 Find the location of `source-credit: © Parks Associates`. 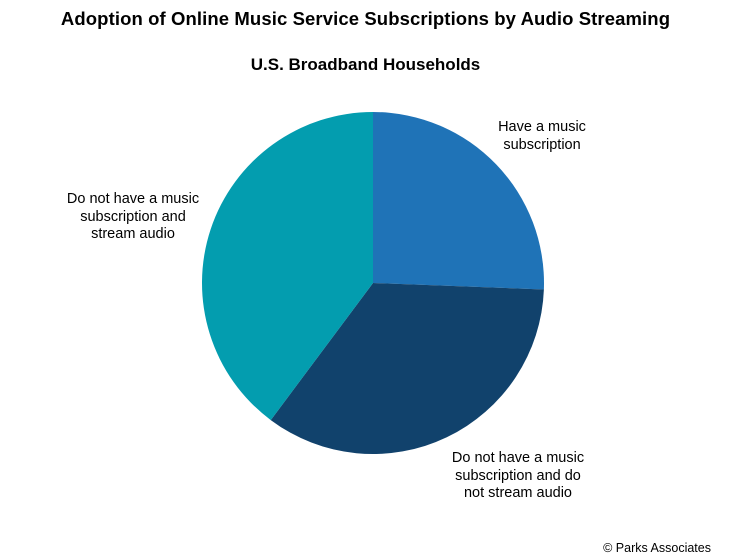

source-credit: © Parks Associates is located at coordinates (657, 548).